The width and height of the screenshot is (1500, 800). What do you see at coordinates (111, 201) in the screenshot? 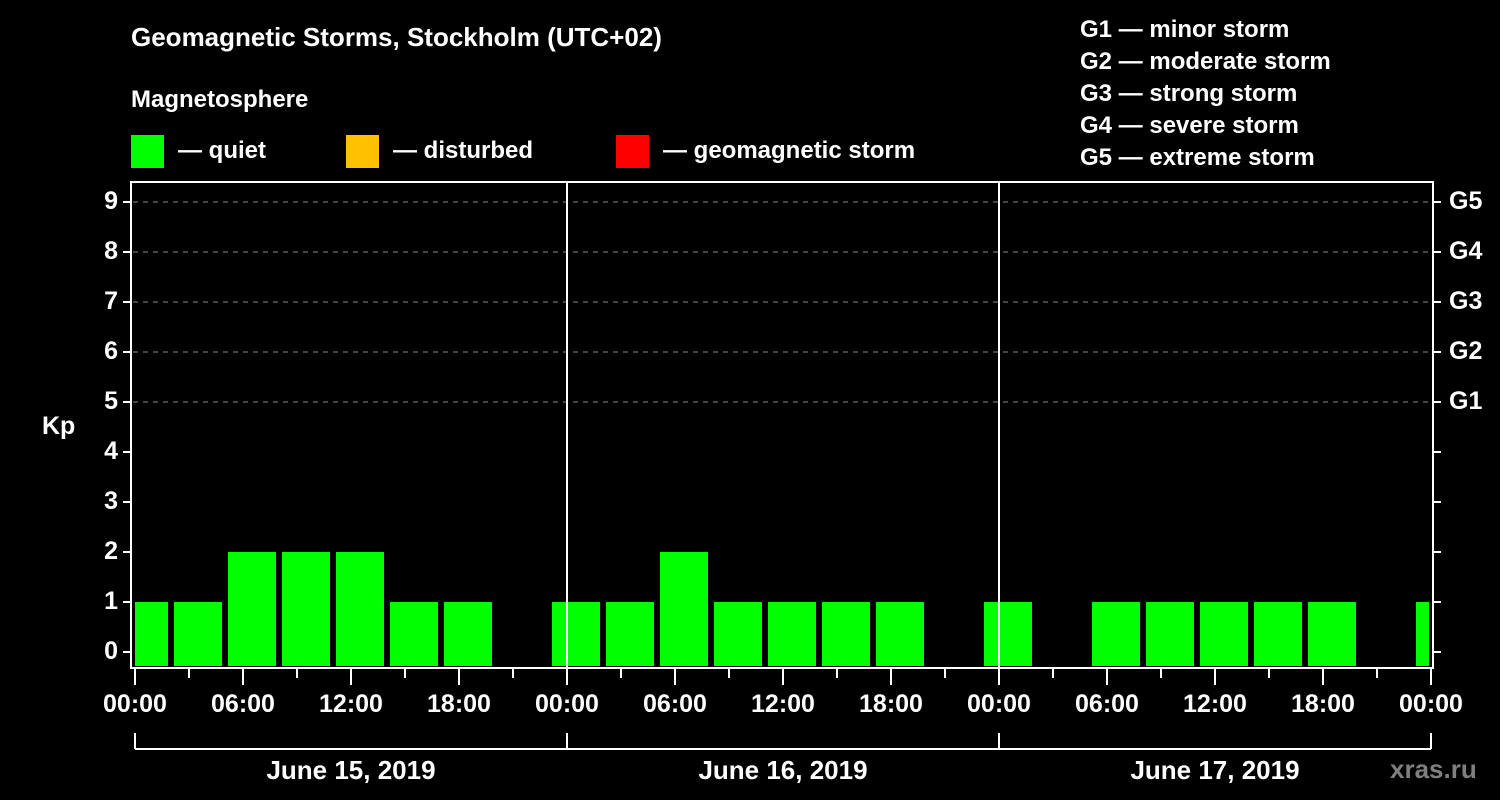
I see `y-tick-label: 9` at bounding box center [111, 201].